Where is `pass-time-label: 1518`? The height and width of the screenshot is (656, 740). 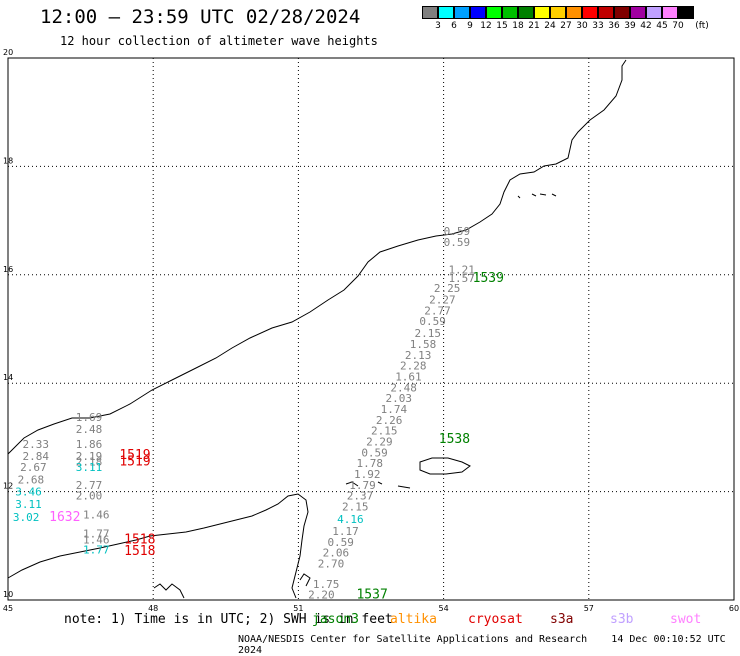
pass-time-label: 1518 is located at coordinates (139, 540).